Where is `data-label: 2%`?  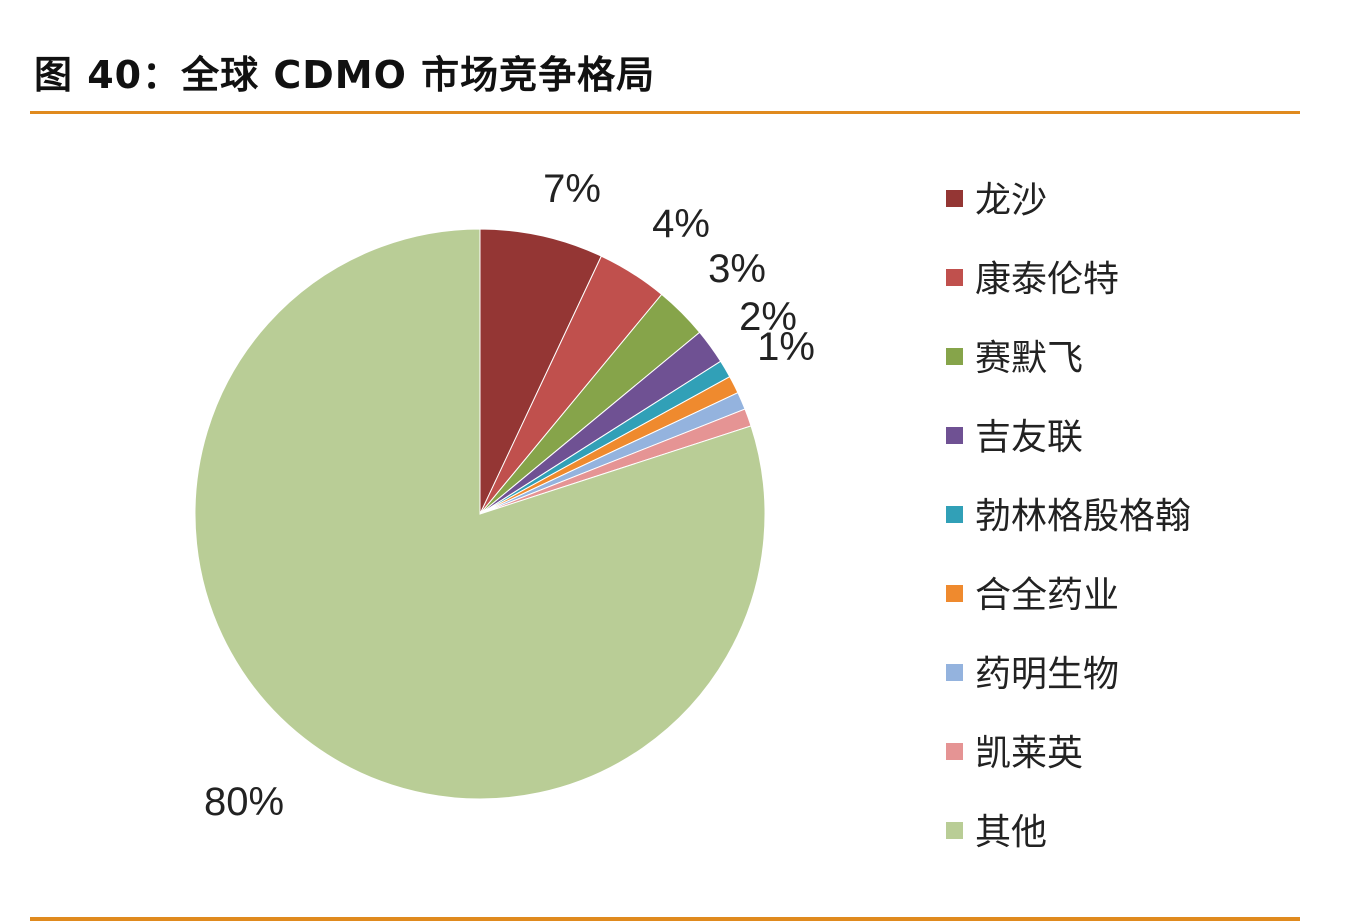 data-label: 2% is located at coordinates (768, 317).